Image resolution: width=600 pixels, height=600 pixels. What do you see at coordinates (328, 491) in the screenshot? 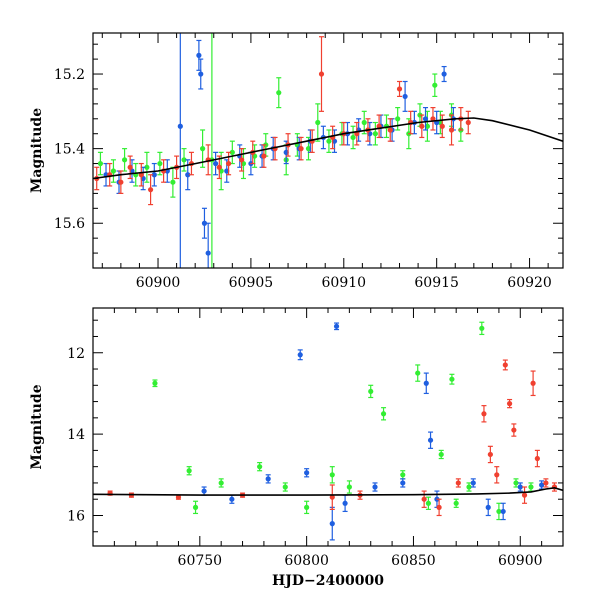
I see `bottom-model-curve` at bounding box center [328, 491].